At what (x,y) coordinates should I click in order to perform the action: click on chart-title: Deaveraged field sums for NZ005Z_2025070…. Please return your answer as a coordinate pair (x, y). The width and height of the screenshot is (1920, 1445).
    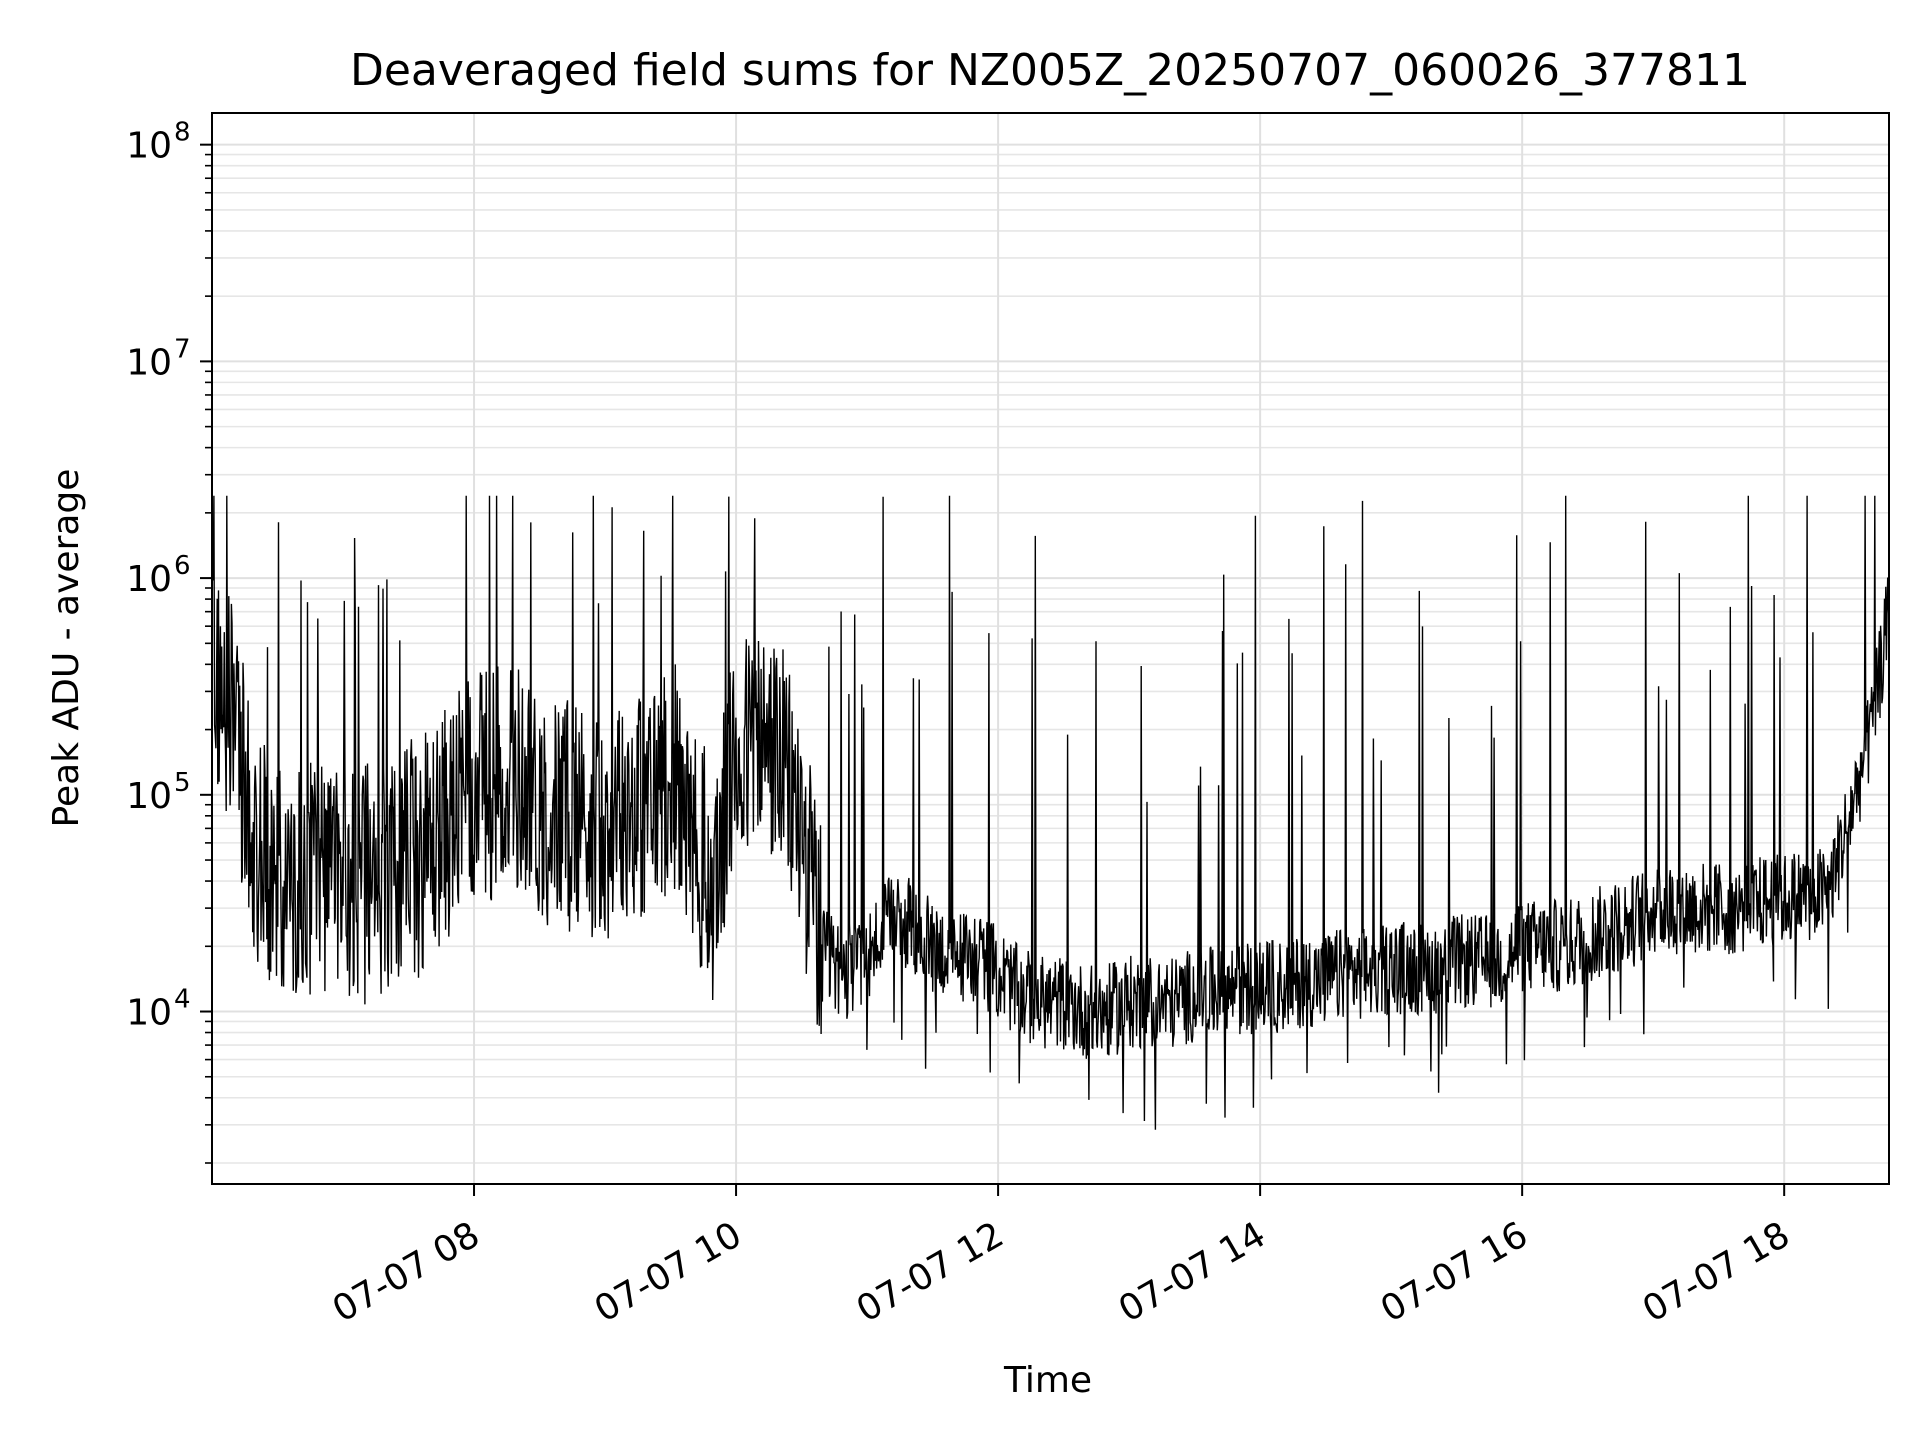
    Looking at the image, I should click on (1050, 70).